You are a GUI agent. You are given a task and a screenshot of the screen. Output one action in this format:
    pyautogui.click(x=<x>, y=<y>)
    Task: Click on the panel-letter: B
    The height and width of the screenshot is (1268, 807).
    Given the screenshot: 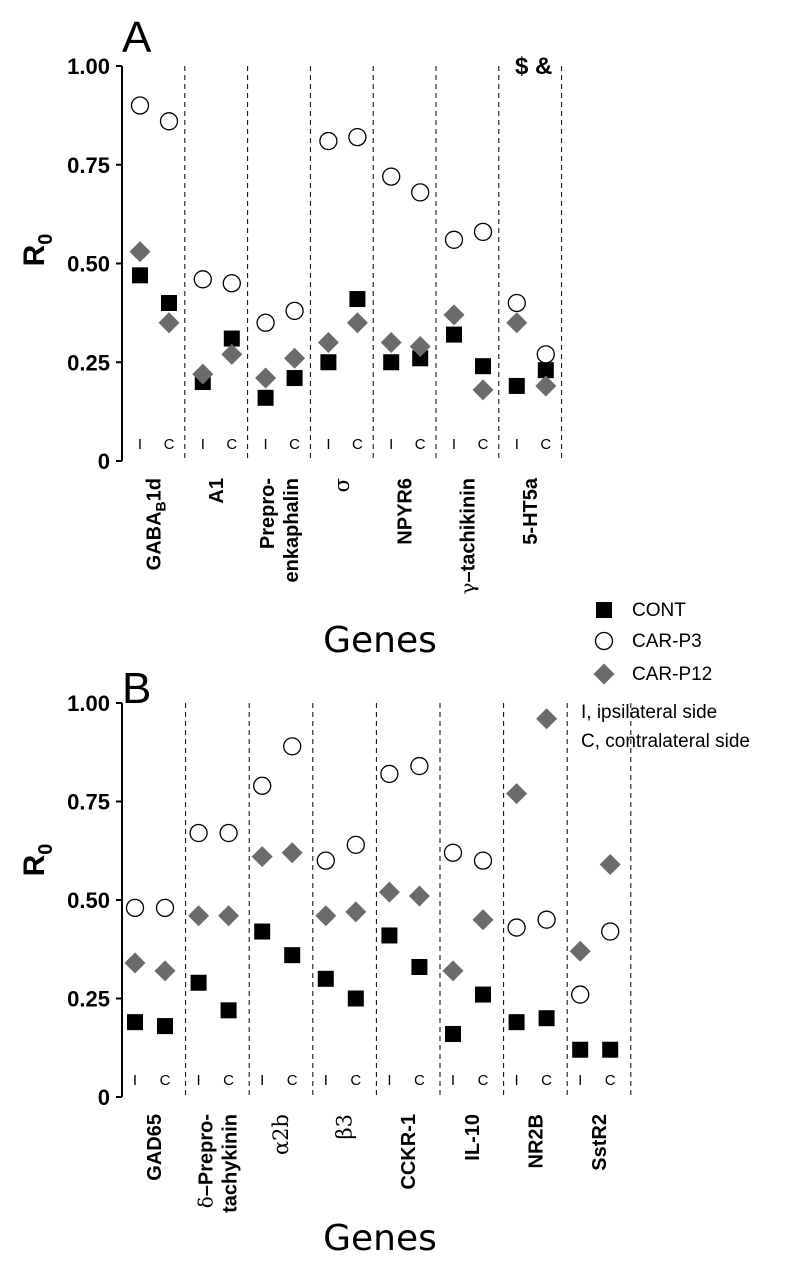 What is the action you would take?
    pyautogui.click(x=136, y=688)
    